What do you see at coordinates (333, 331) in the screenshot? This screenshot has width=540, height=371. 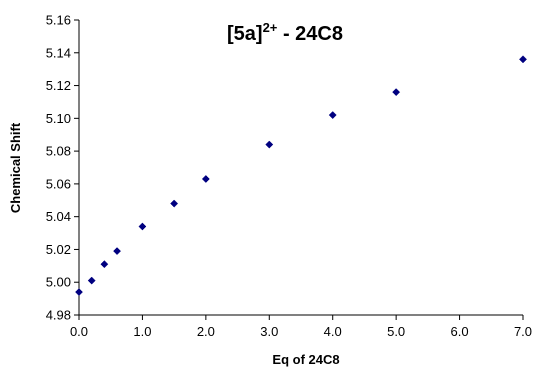 I see `x-tick-label: 4.0` at bounding box center [333, 331].